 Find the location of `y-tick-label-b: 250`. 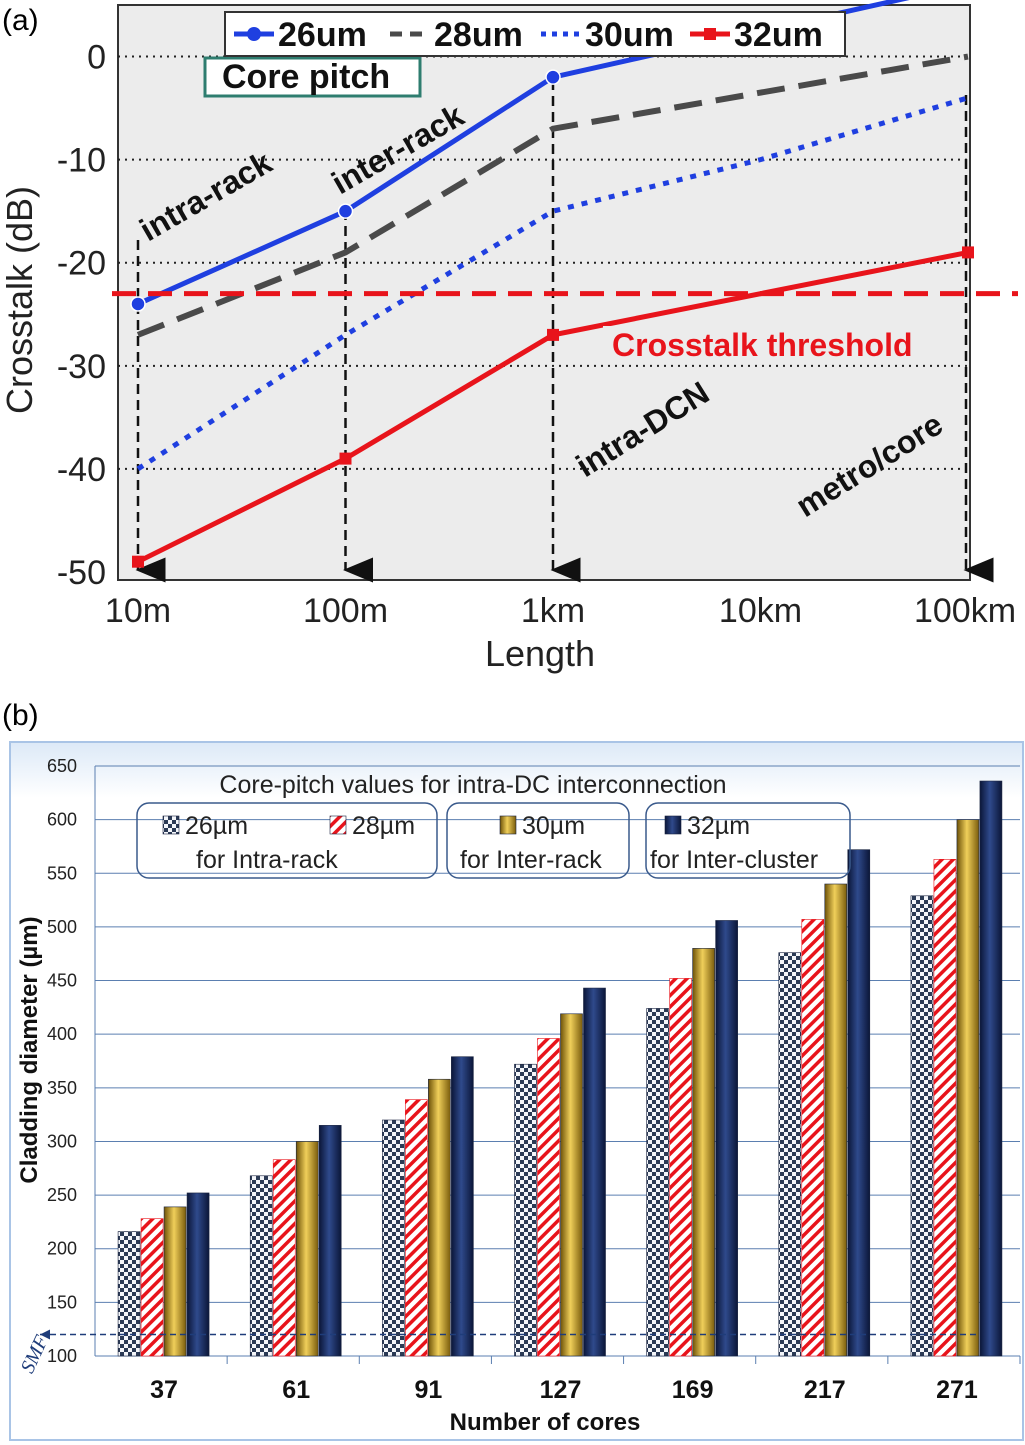

y-tick-label-b: 250 is located at coordinates (62, 1195).